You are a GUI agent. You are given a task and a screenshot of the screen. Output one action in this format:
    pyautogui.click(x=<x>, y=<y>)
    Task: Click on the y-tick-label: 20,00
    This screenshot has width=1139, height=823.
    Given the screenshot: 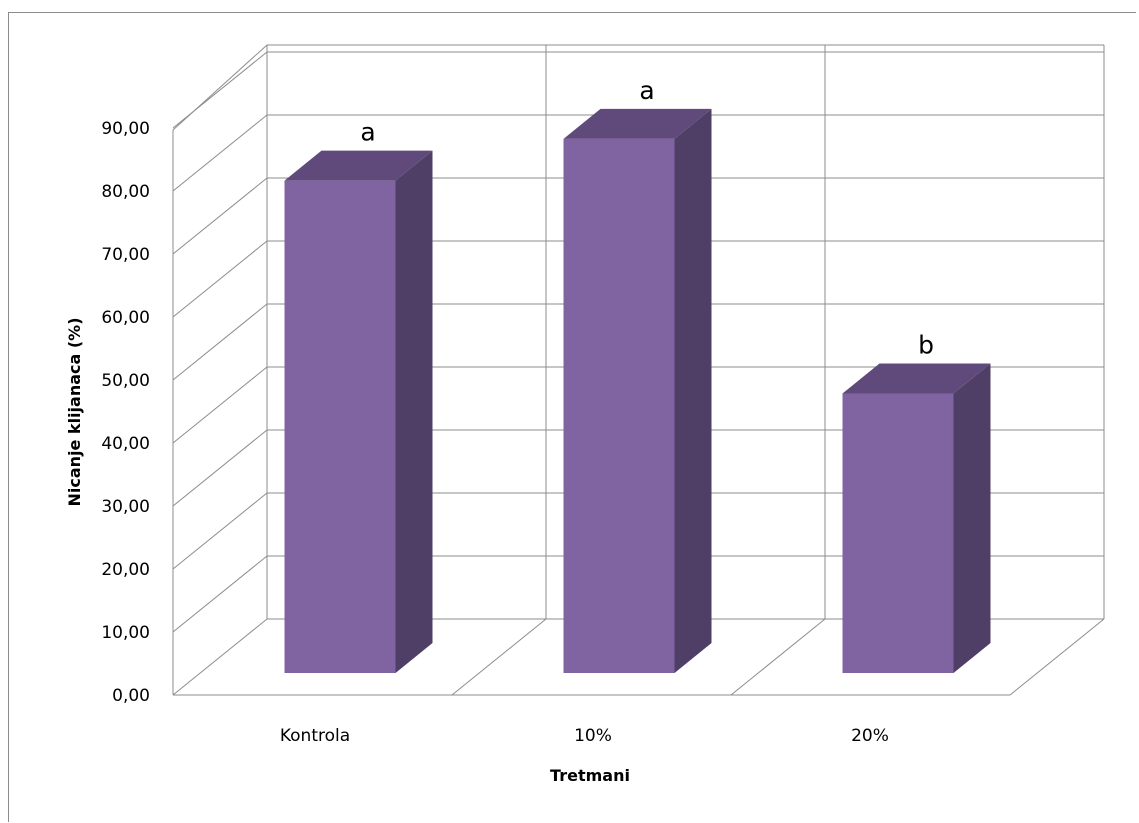 What is the action you would take?
    pyautogui.click(x=125, y=570)
    